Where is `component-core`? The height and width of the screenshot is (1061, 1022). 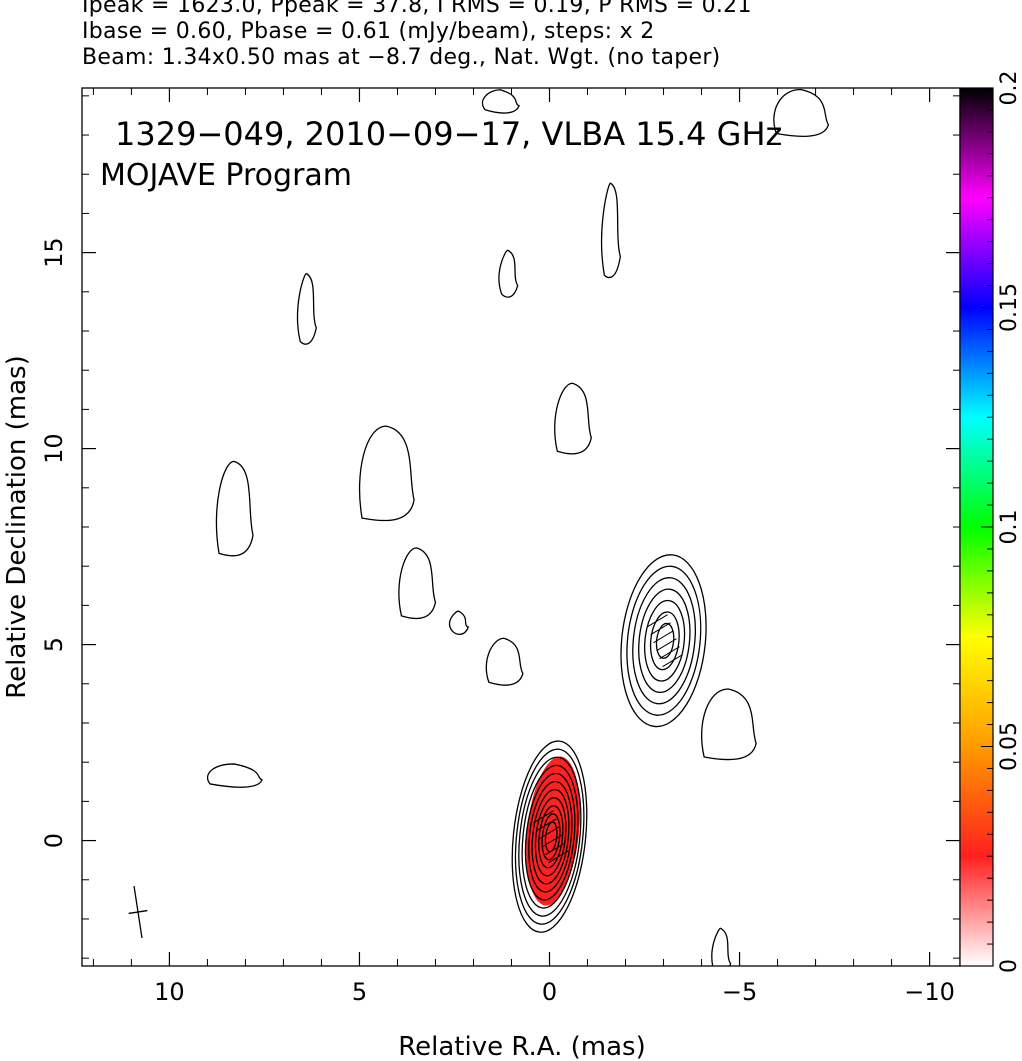 component-core is located at coordinates (549, 836).